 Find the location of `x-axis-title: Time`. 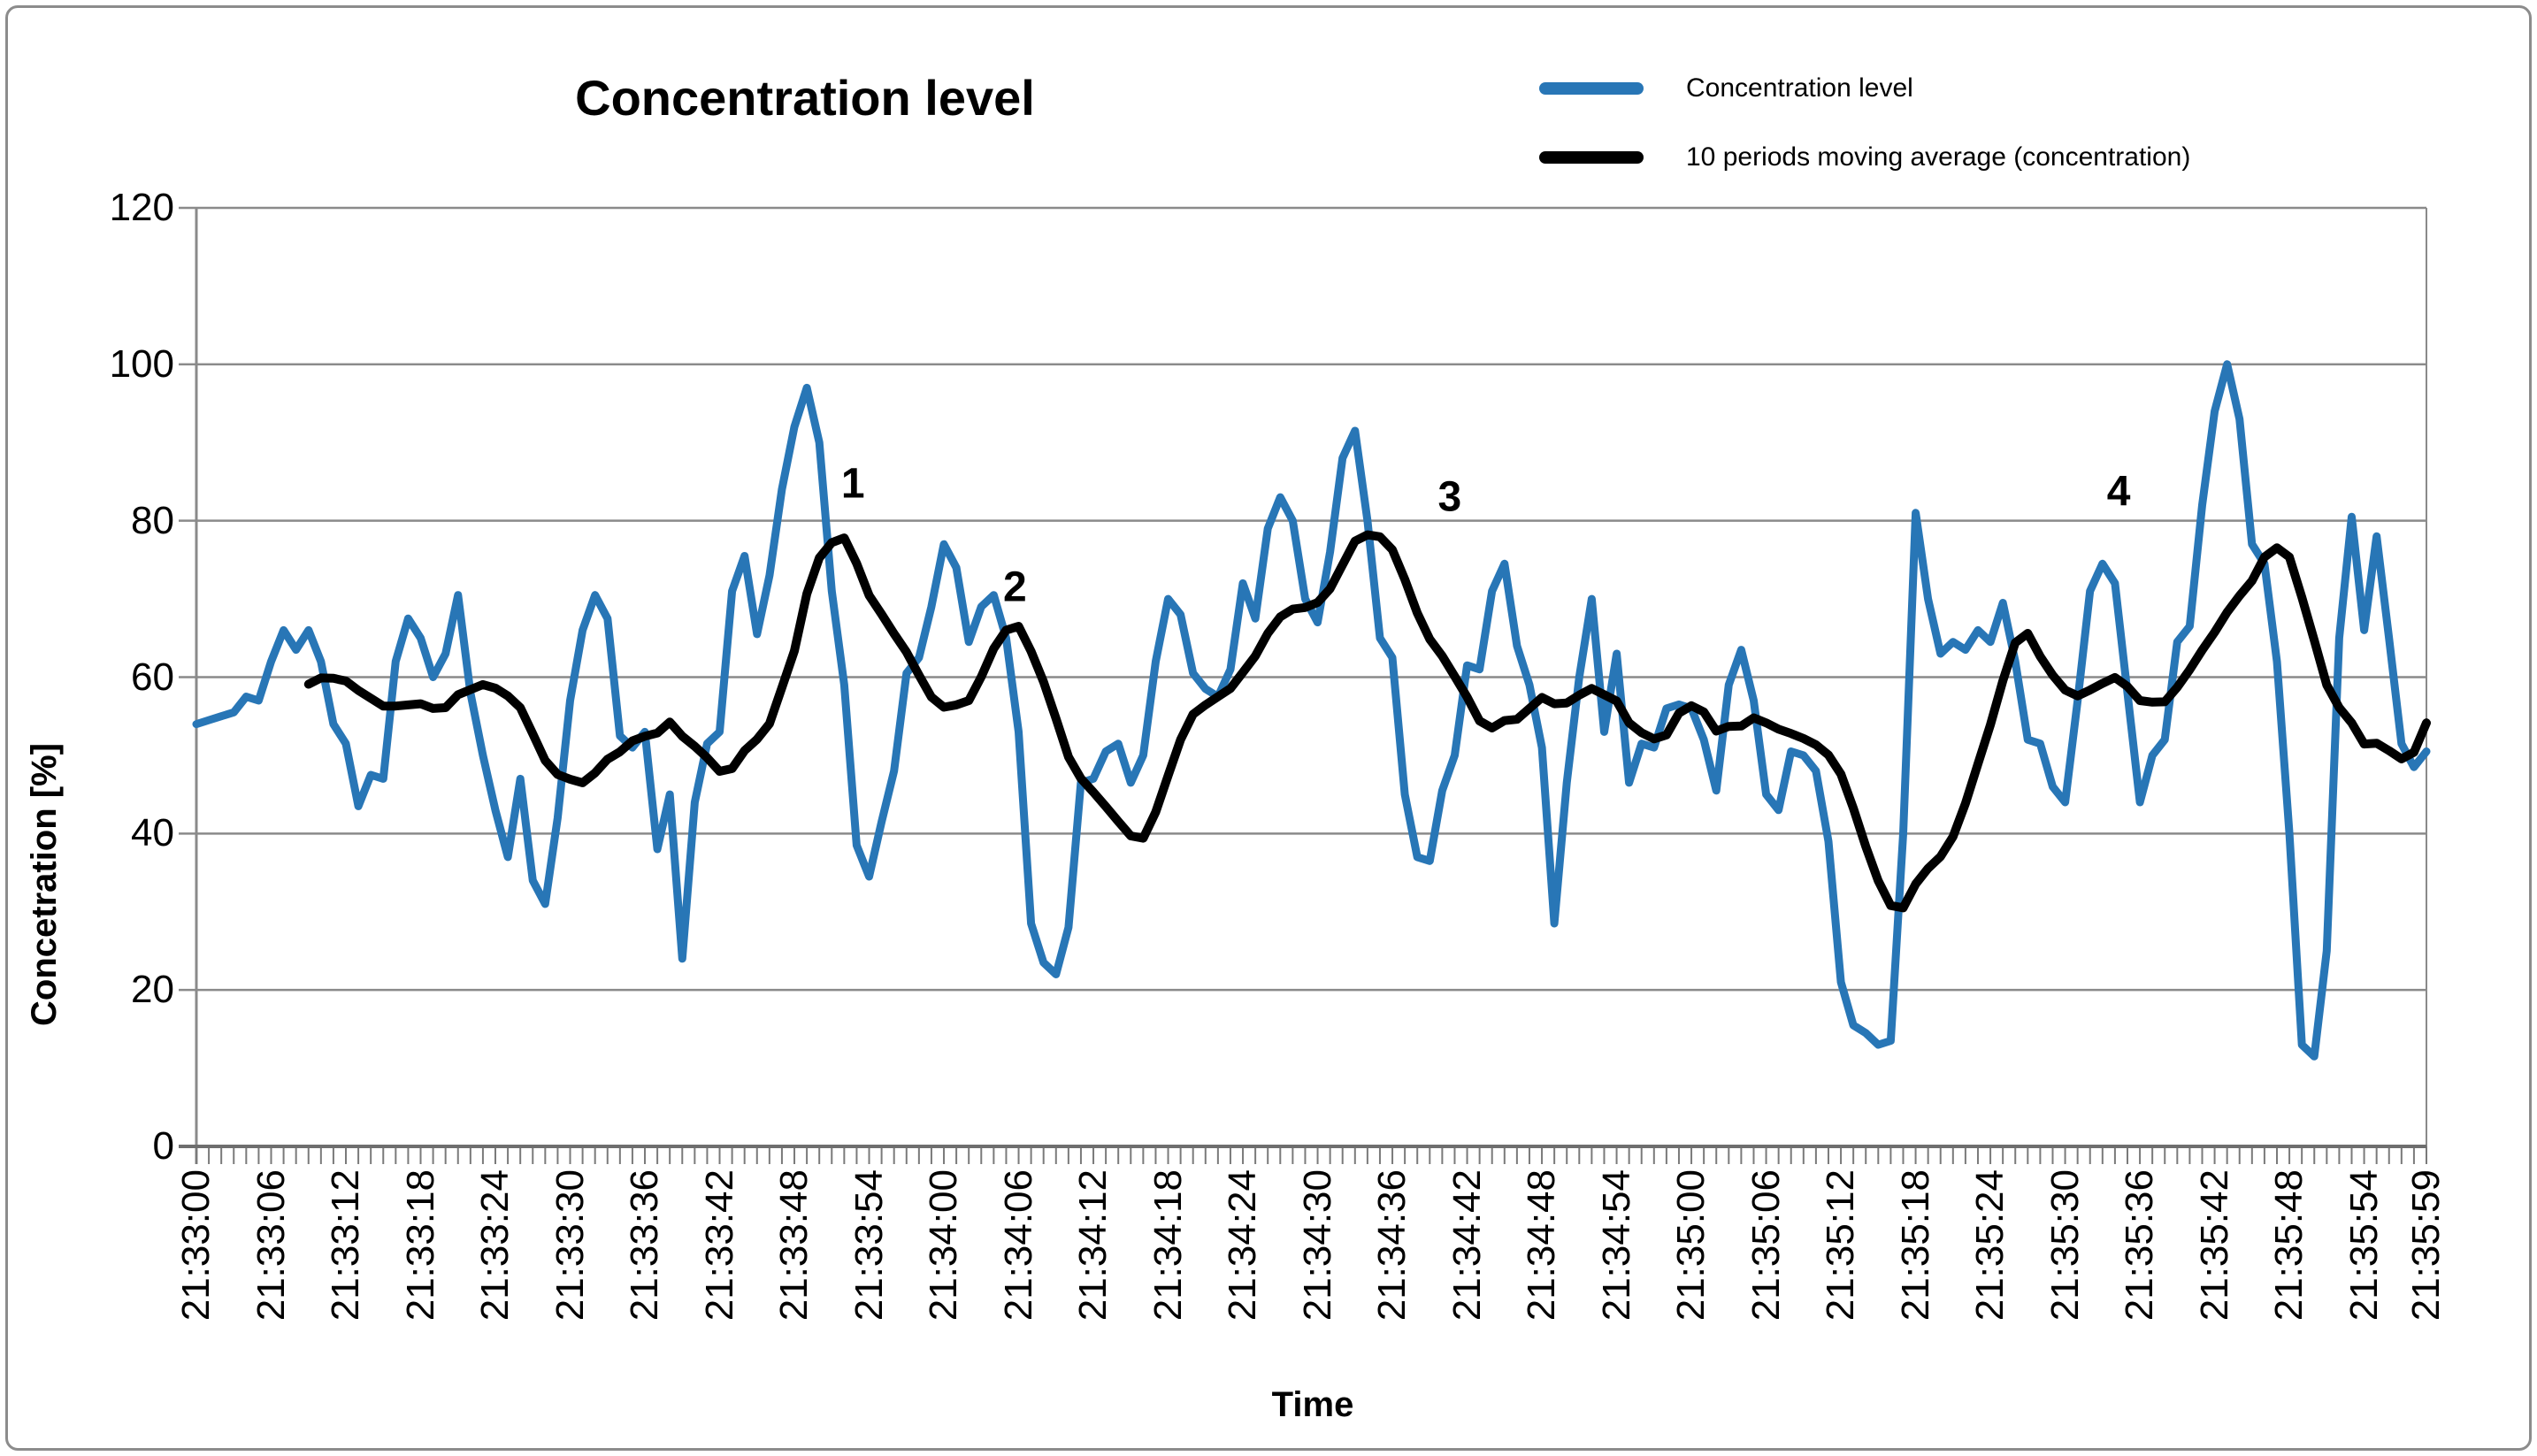

x-axis-title: Time is located at coordinates (1312, 1404).